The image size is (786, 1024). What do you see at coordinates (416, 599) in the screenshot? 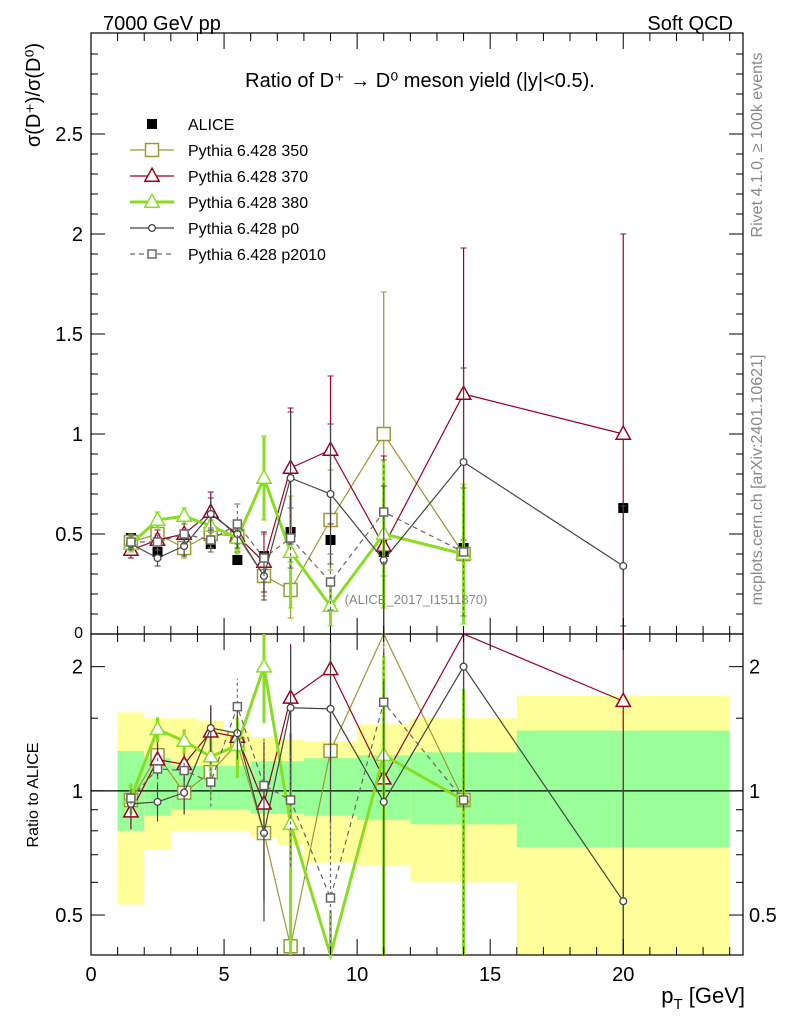
I see `analysis-watermark: (ALICE_2017_I1511870)` at bounding box center [416, 599].